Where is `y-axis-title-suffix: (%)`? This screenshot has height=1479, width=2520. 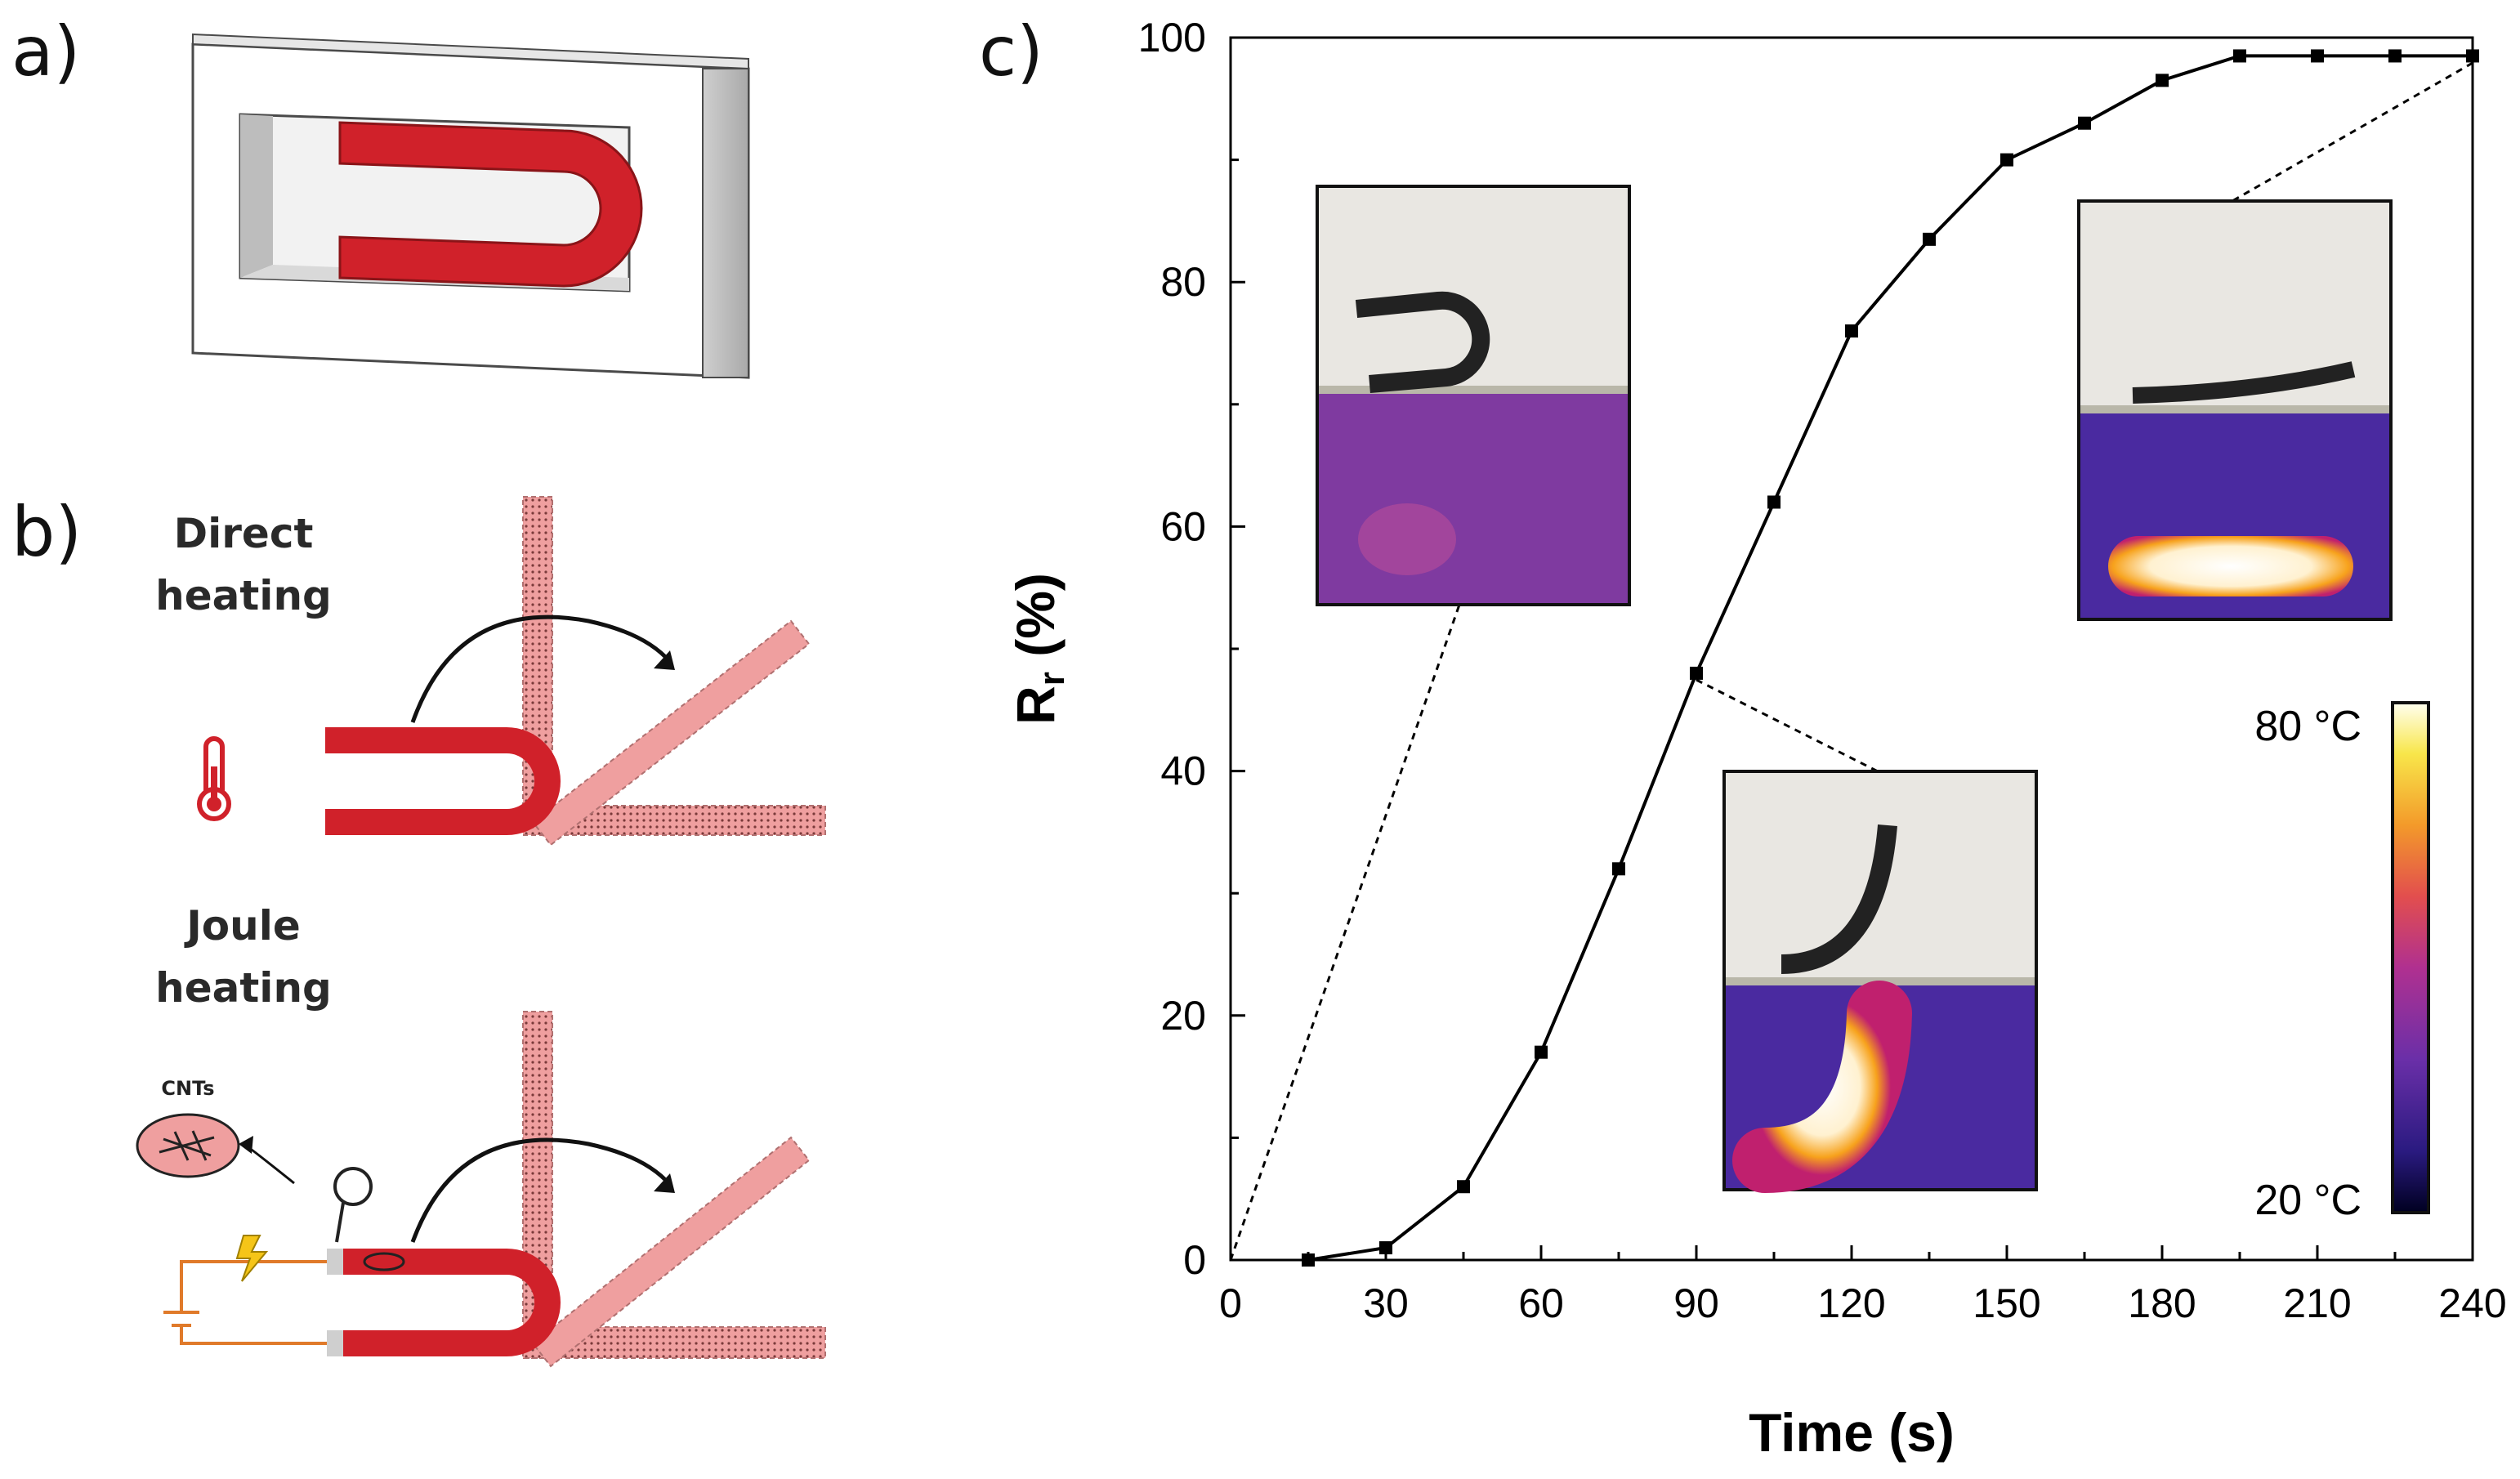 y-axis-title-suffix: (%) is located at coordinates (1035, 622).